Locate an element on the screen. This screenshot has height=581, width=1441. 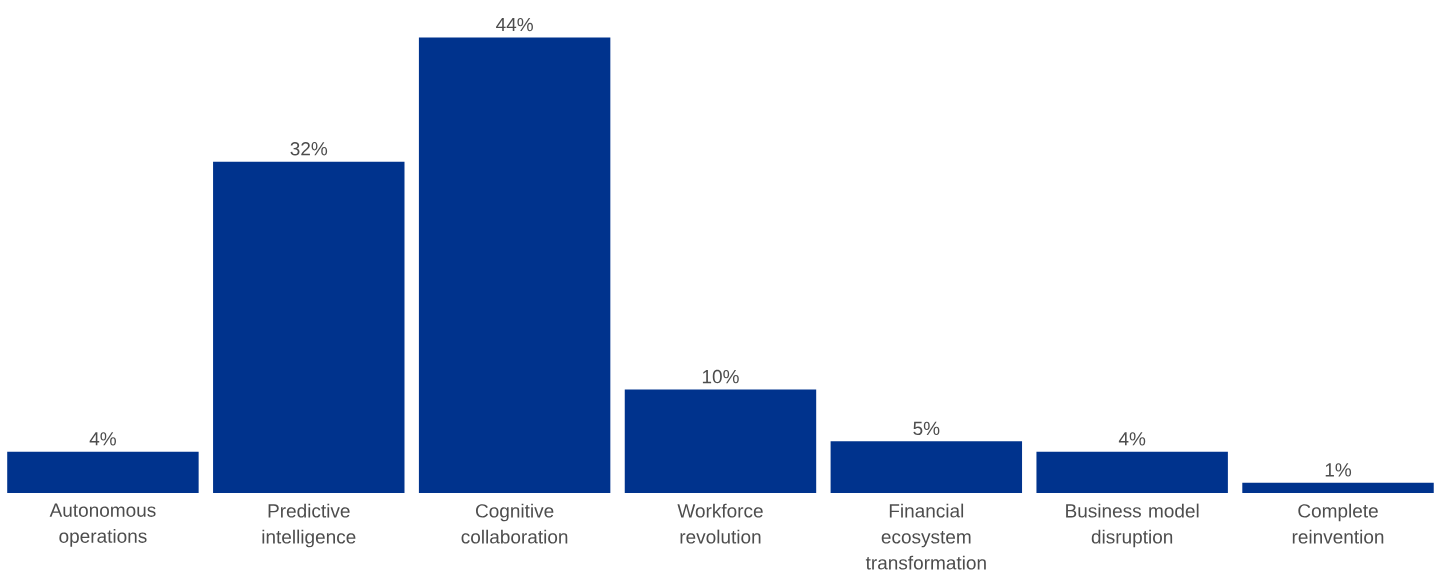
x-tick-label: Cognitive collaboration is located at coordinates (514, 523).